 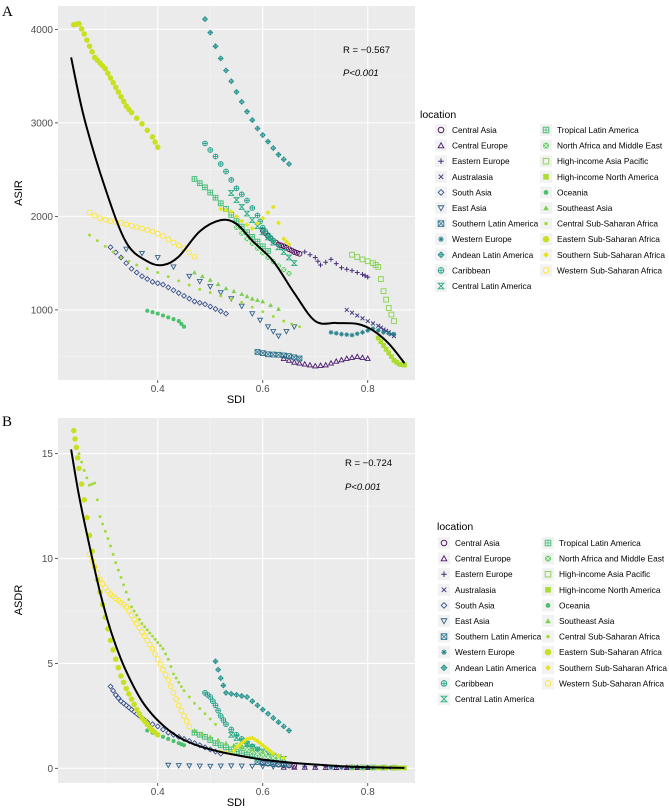 I want to click on point-australasia, so click(x=357, y=315).